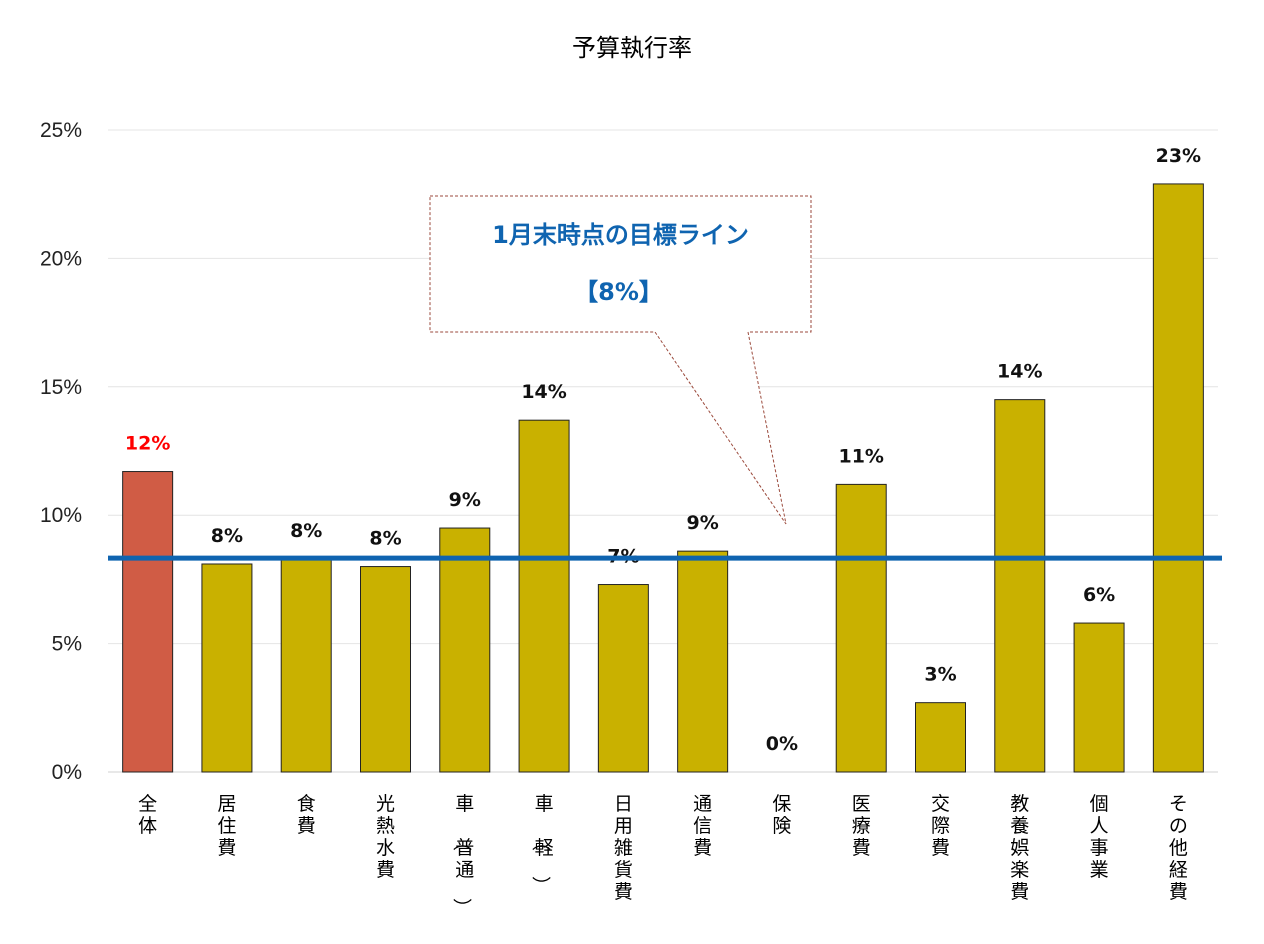  I want to click on data-label: 3%, so click(940, 675).